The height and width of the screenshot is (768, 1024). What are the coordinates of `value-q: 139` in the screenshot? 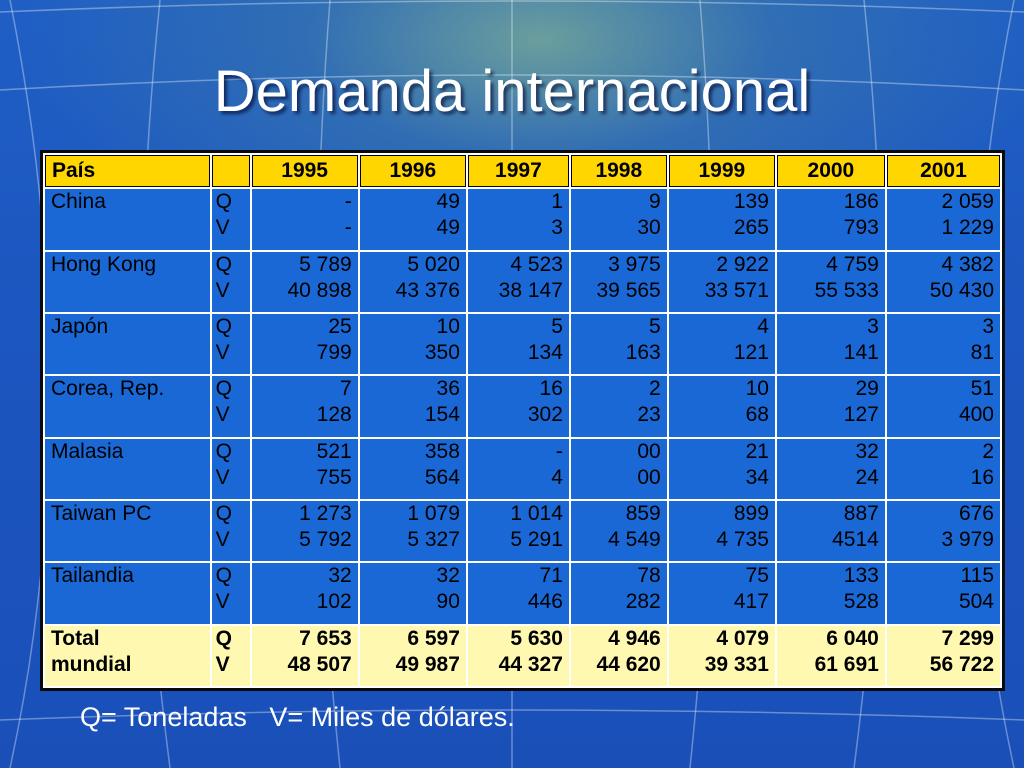 It's located at (751, 202).